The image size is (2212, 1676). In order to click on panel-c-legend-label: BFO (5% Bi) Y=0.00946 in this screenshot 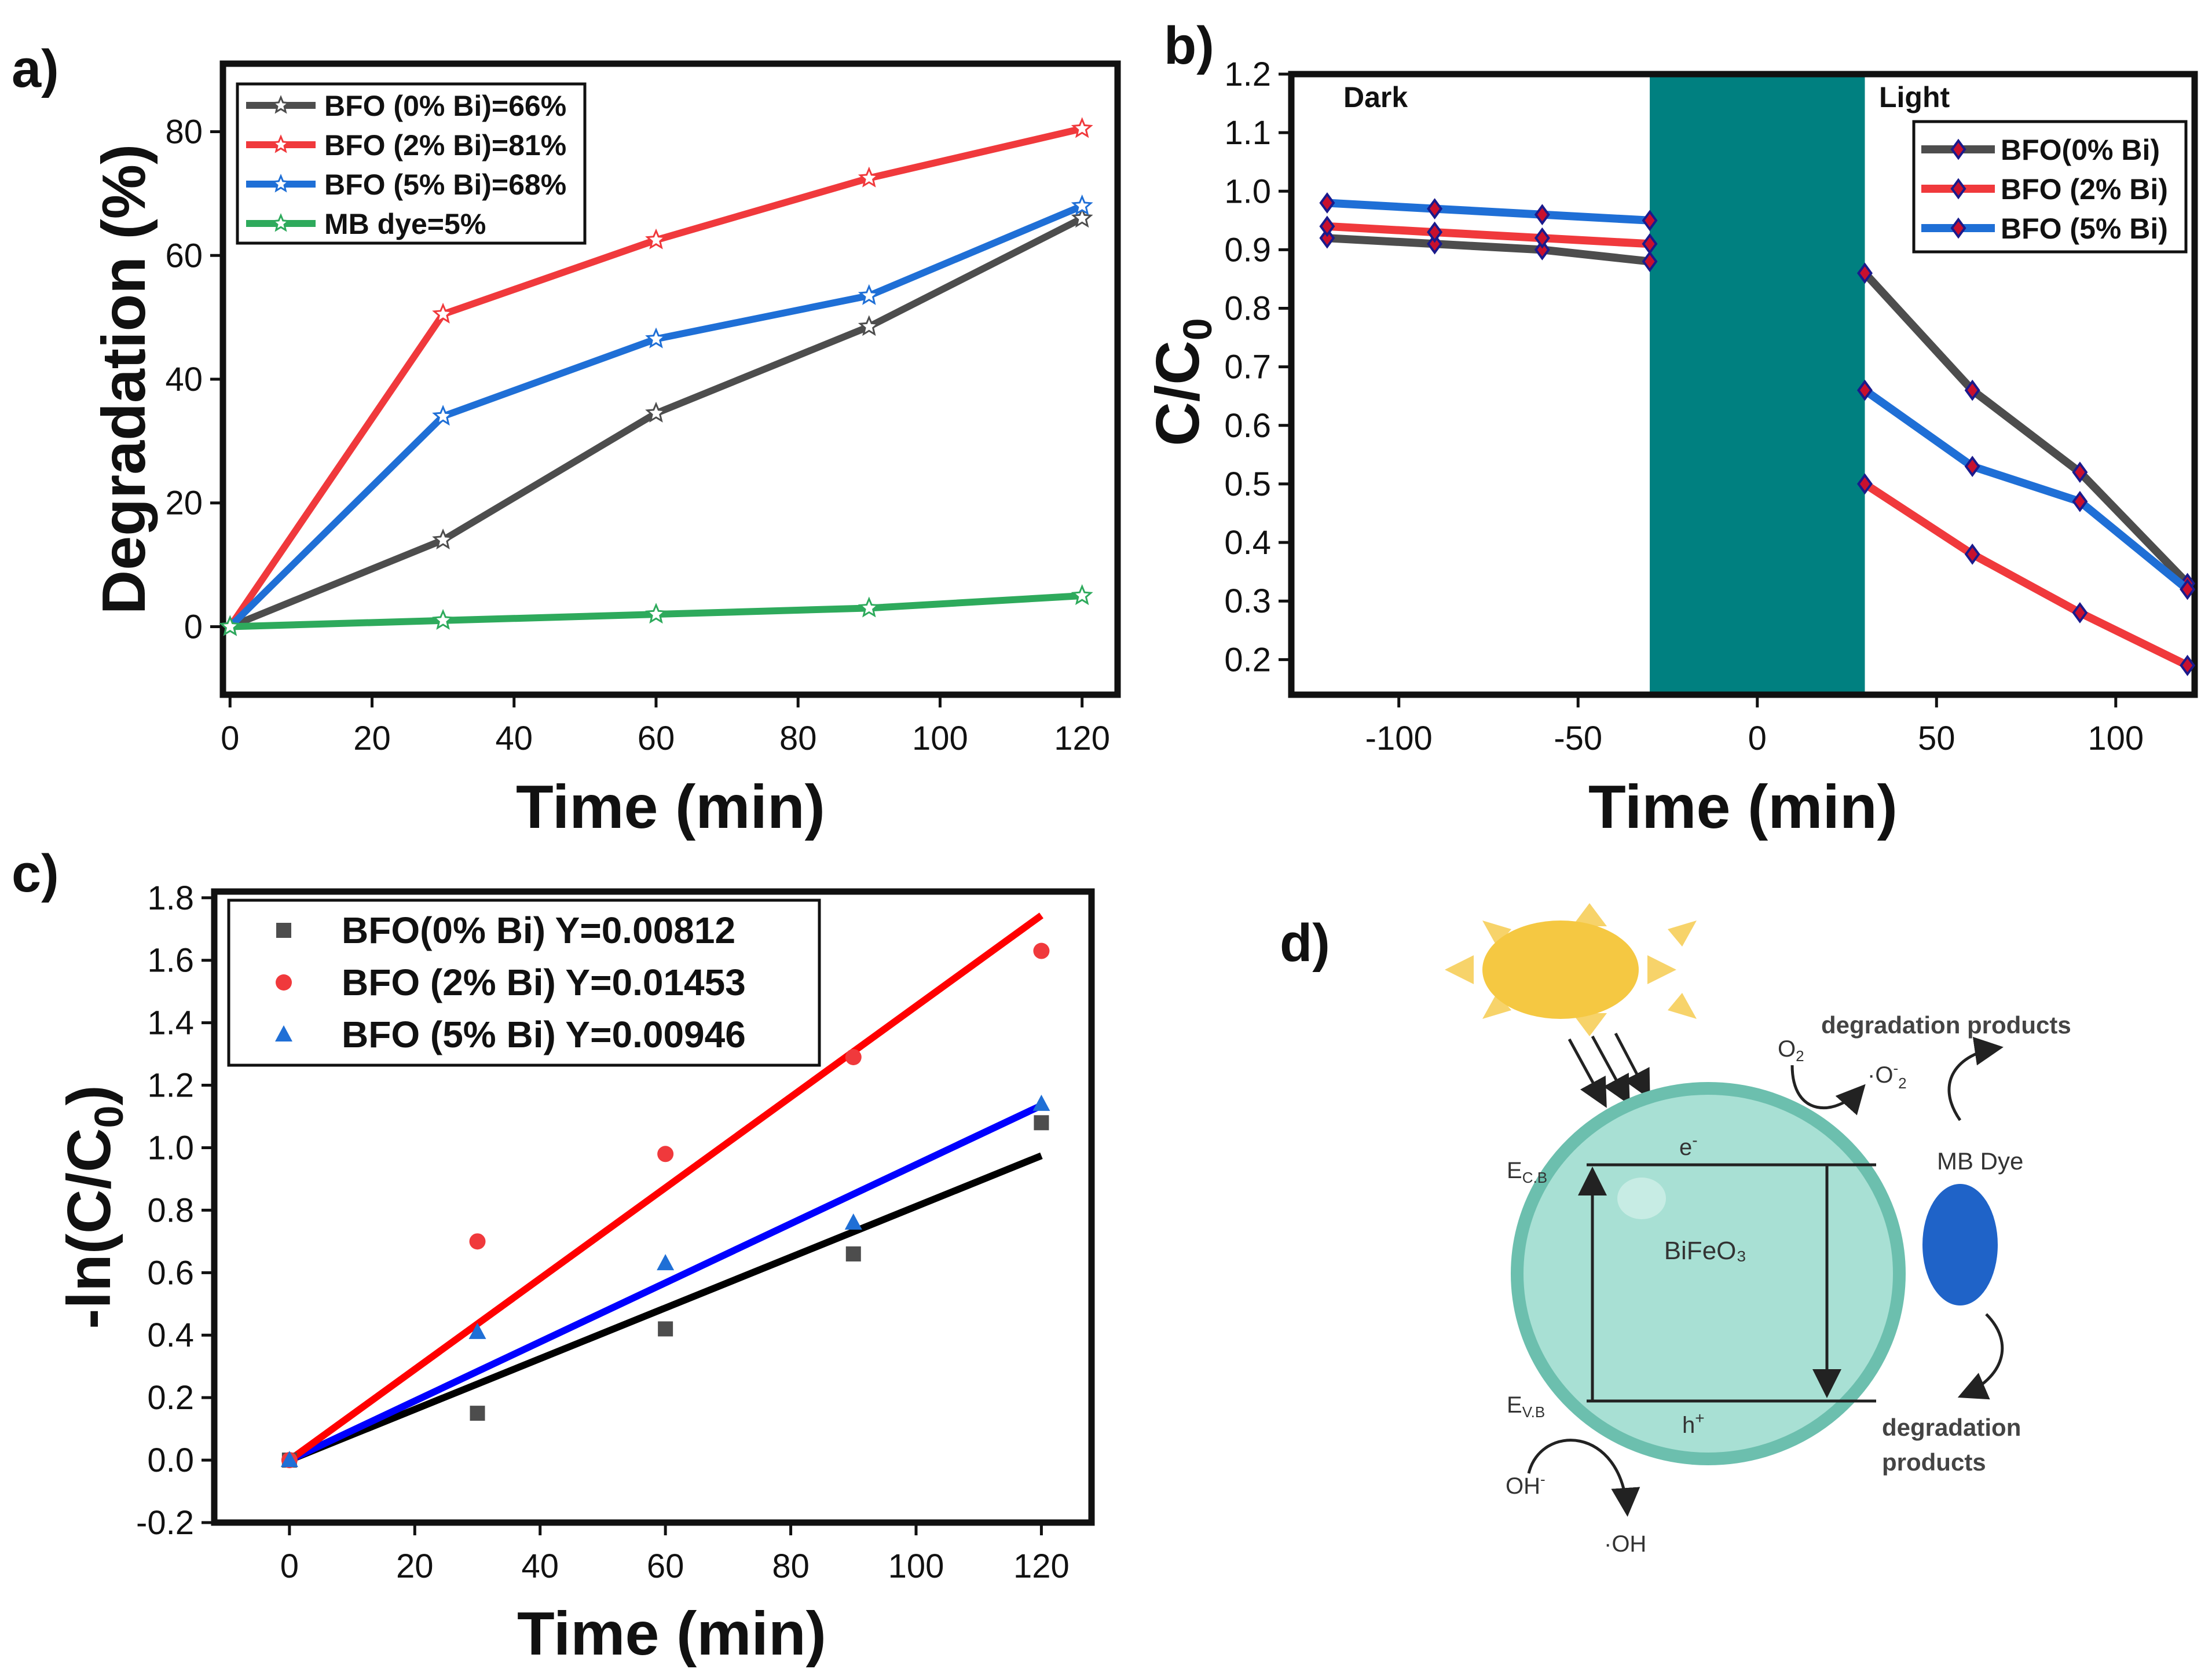, I will do `click(544, 1034)`.